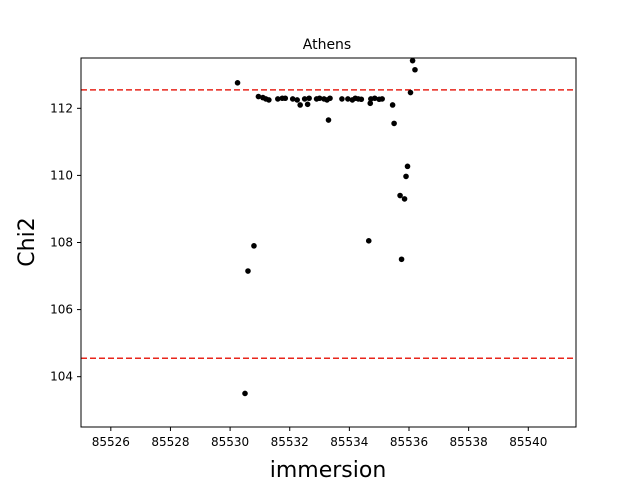 The image size is (640, 480). Describe the element at coordinates (319, 438) in the screenshot. I see `x-axis-ticks: 85526 85528 85530 85532 85534 85536 85538 85540` at that location.